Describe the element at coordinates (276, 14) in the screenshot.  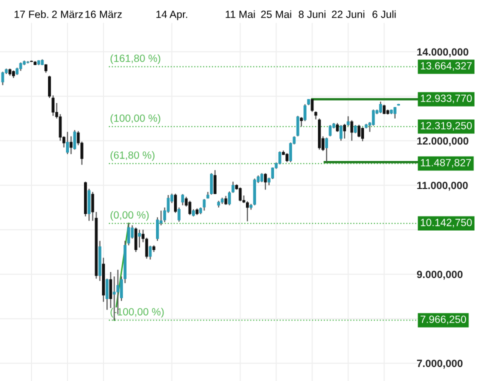
I see `x-tick-label: 25 Mai` at that location.